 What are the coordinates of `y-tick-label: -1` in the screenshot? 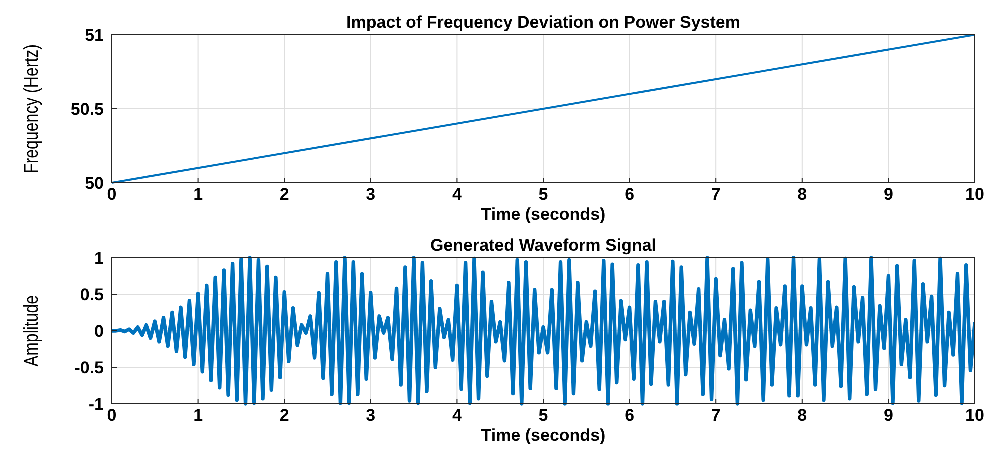 It's located at (96, 404).